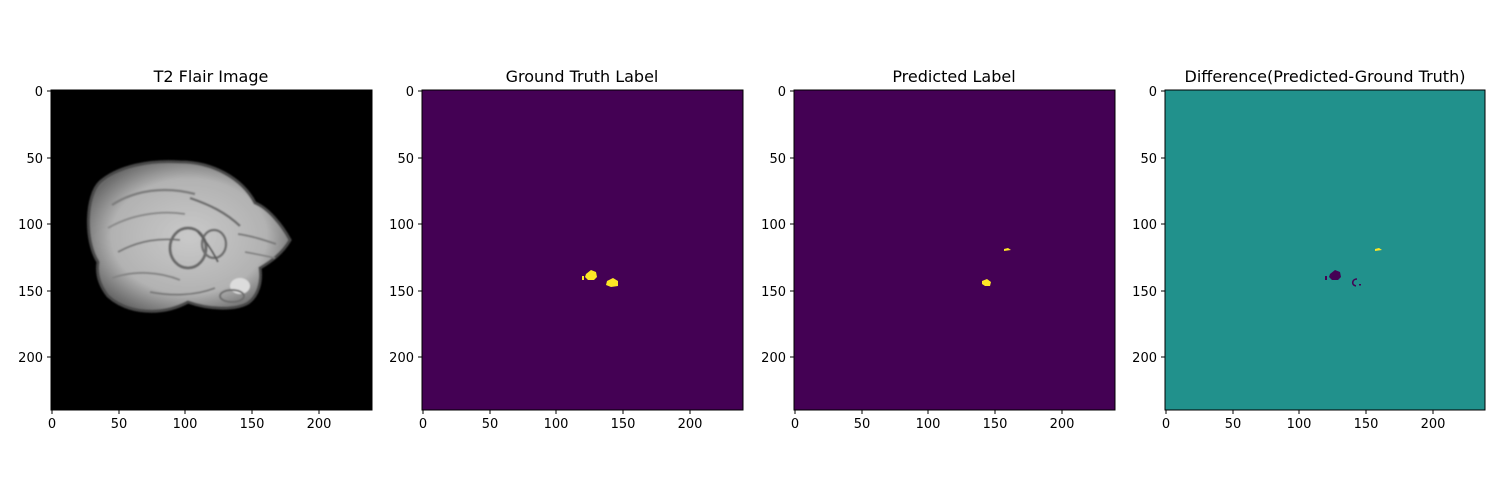 The image size is (1500, 500). I want to click on panel-title-difference: Difference(Predicted-Ground Truth), so click(1325, 76).